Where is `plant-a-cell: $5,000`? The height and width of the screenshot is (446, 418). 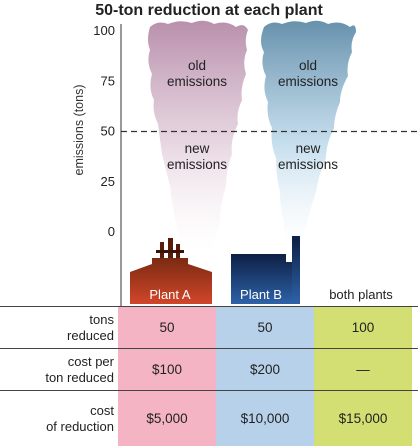
plant-a-cell: $5,000 is located at coordinates (167, 418).